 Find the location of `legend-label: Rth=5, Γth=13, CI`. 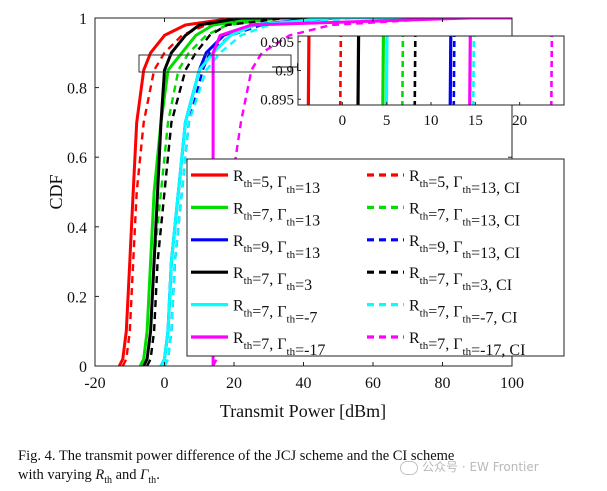

legend-label: Rth=5, Γth=13, CI is located at coordinates (464, 182).